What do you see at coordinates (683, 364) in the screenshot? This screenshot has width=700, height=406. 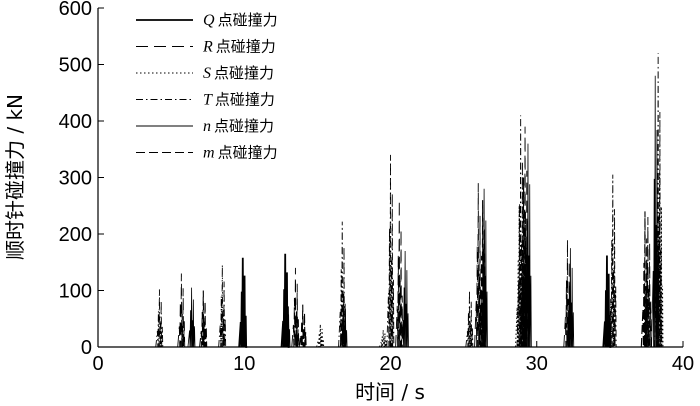 I see `x-tick-label: 40` at bounding box center [683, 364].